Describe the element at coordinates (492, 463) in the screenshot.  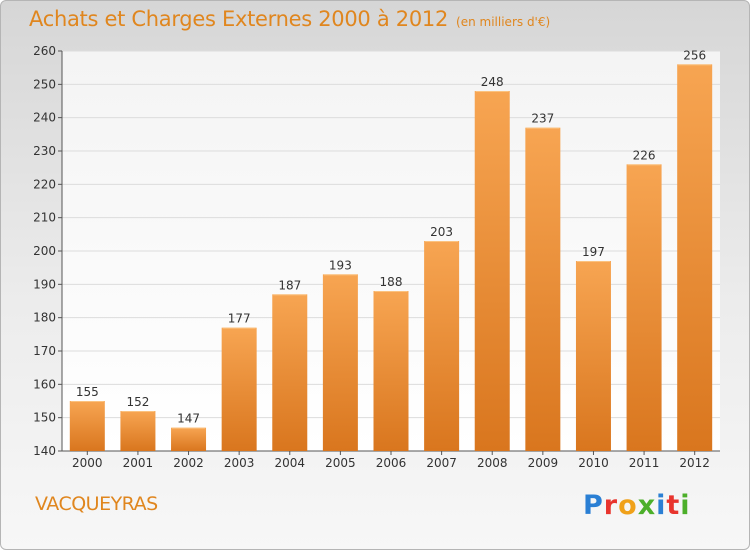
I see `x-tick-label: 2008` at that location.